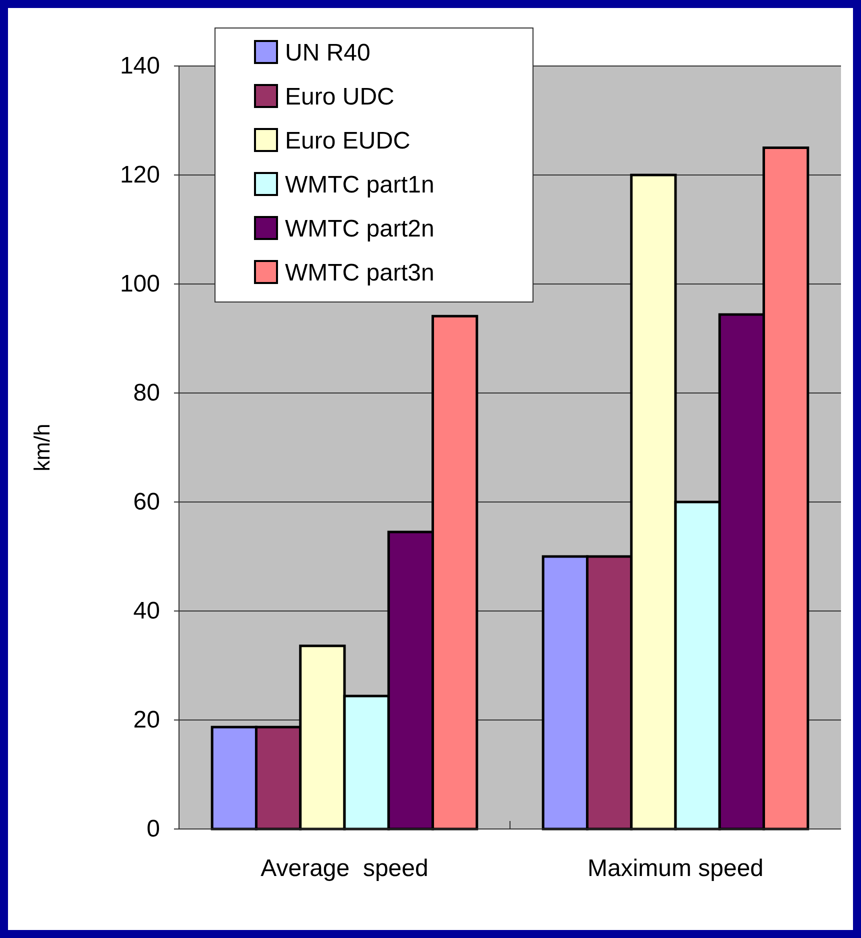  I want to click on legend-label: WMTC part1n, so click(359, 184).